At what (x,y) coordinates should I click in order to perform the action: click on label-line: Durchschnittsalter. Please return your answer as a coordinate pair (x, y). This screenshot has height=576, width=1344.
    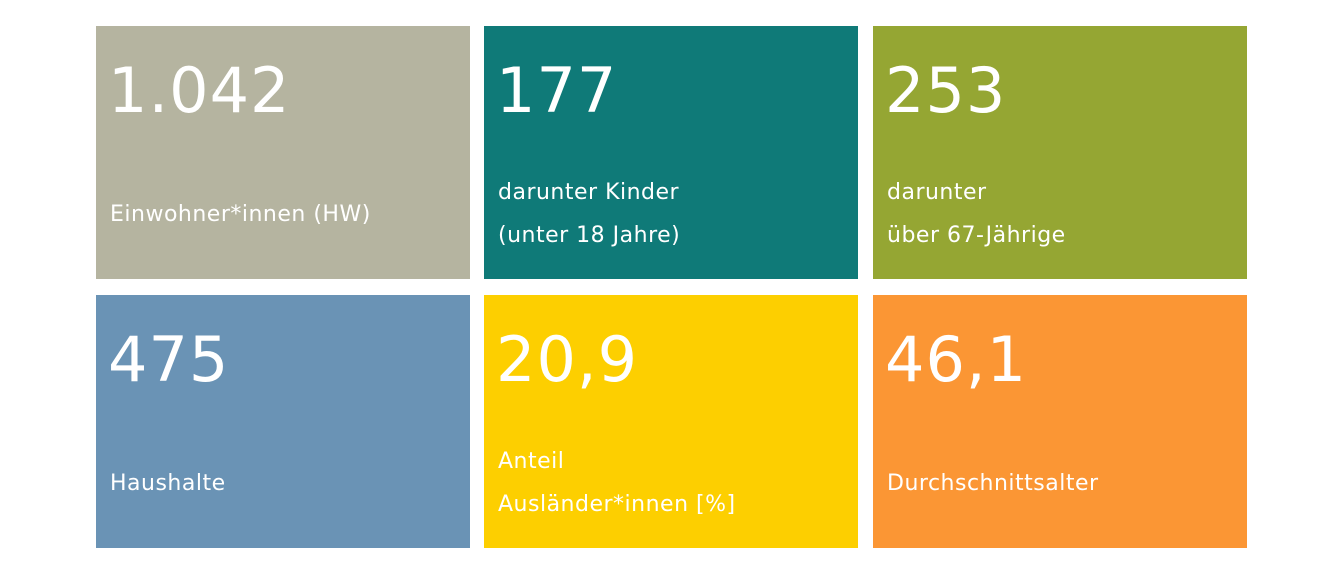
    Looking at the image, I should click on (993, 483).